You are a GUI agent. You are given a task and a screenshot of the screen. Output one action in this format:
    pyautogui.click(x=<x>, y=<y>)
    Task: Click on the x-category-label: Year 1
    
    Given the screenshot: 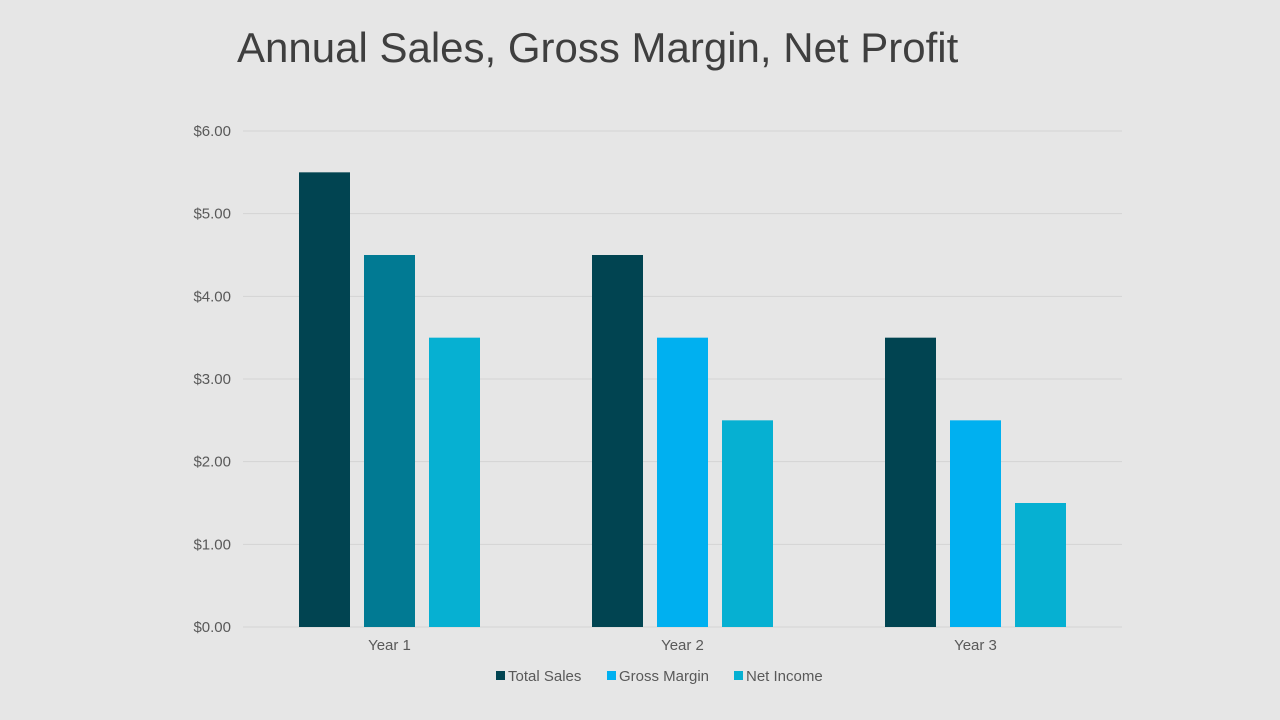 What is the action you would take?
    pyautogui.click(x=389, y=645)
    